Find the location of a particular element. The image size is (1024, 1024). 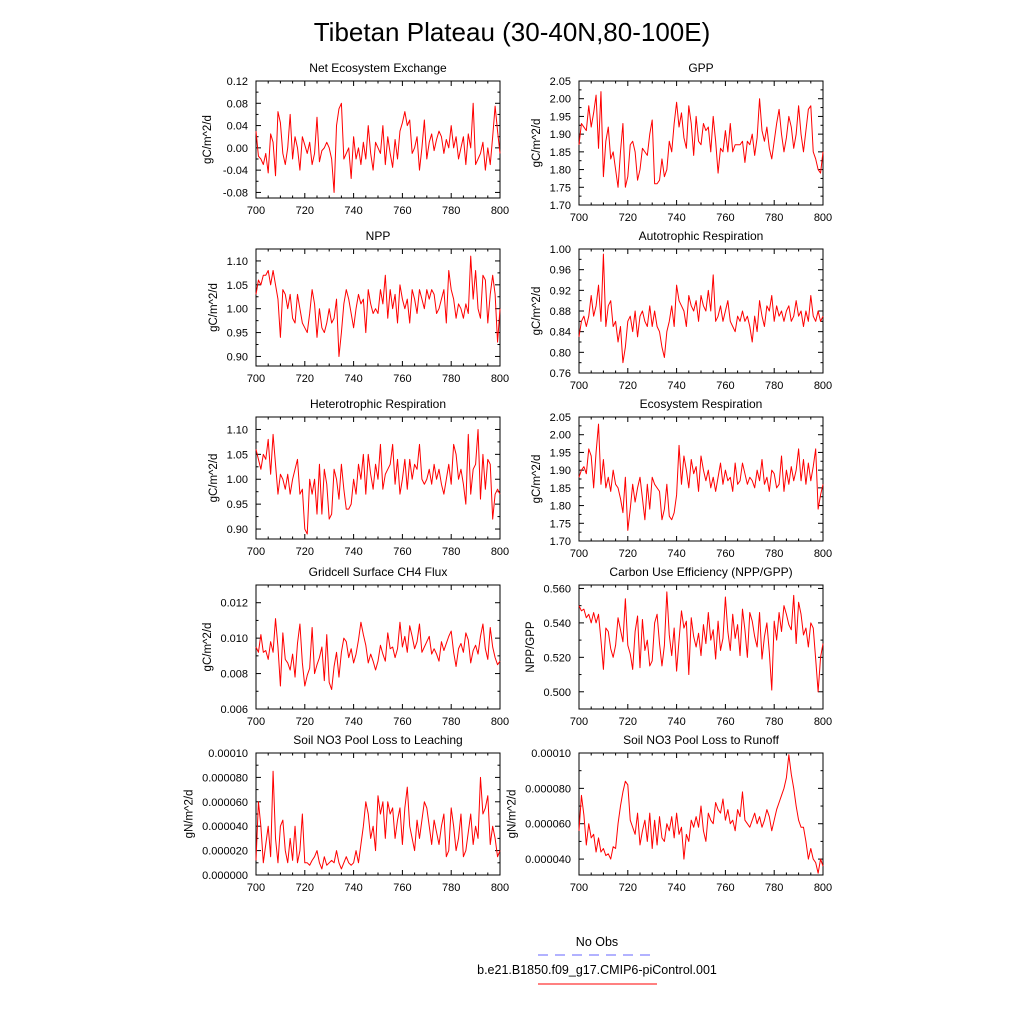

y-tick-label: 0.012 is located at coordinates (234, 604).